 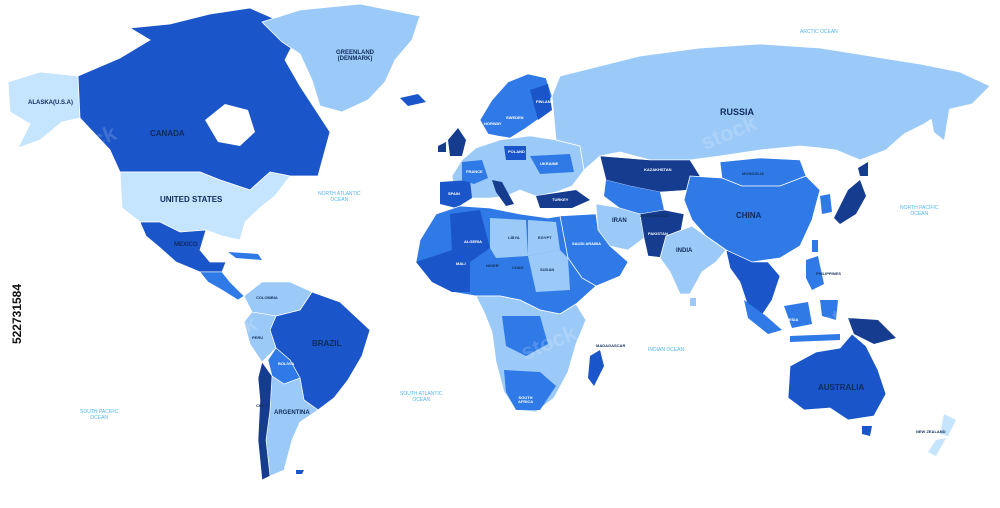 I want to click on label-chad: CHAD, so click(x=518, y=267).